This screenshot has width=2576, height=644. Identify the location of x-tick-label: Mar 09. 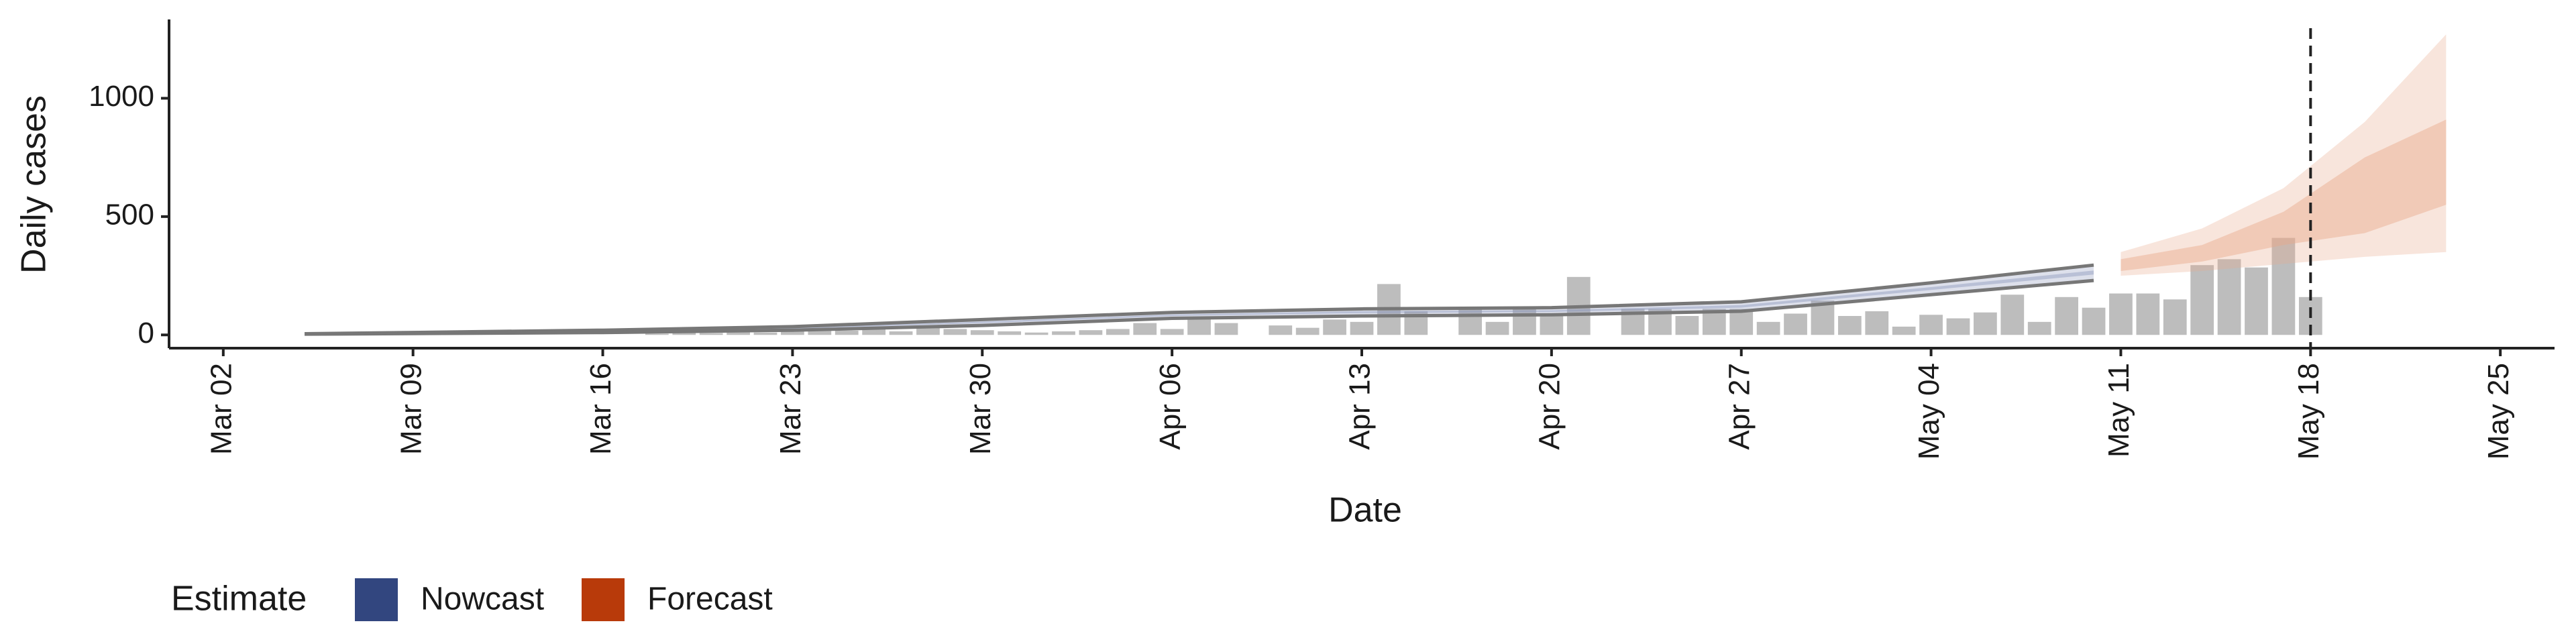
(410, 409).